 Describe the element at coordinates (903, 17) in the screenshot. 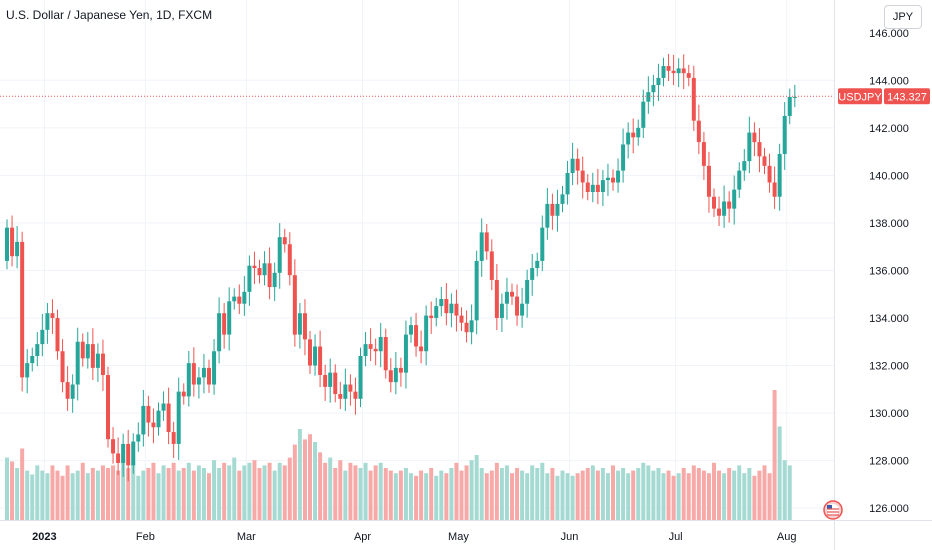

I see `currency-button: JPY` at that location.